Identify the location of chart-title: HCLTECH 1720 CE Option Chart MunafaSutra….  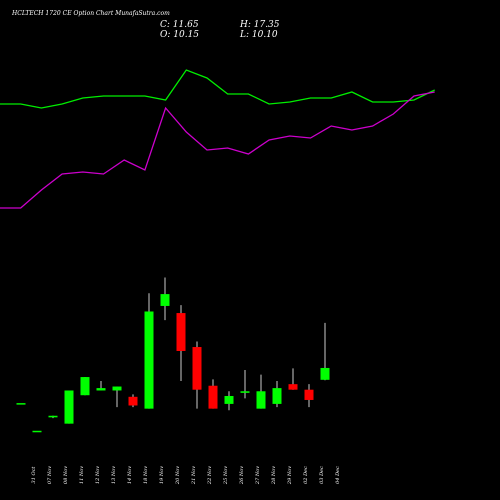
(90, 13).